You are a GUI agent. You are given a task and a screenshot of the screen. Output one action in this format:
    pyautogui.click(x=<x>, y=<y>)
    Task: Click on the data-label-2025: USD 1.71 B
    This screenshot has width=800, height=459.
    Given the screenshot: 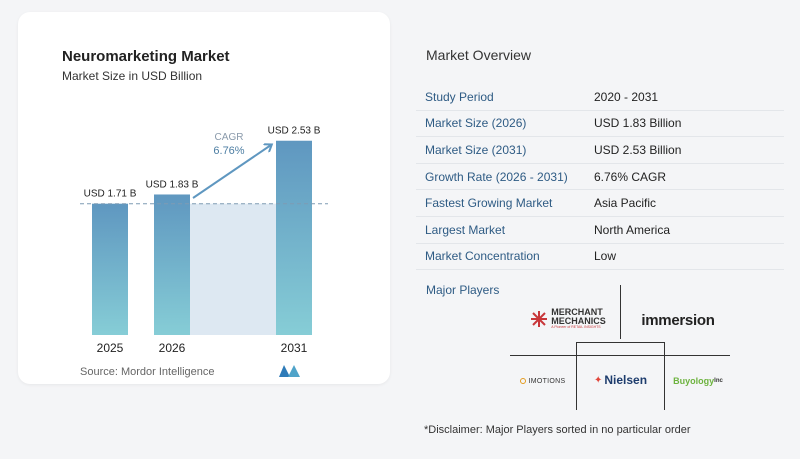 What is the action you would take?
    pyautogui.click(x=110, y=194)
    